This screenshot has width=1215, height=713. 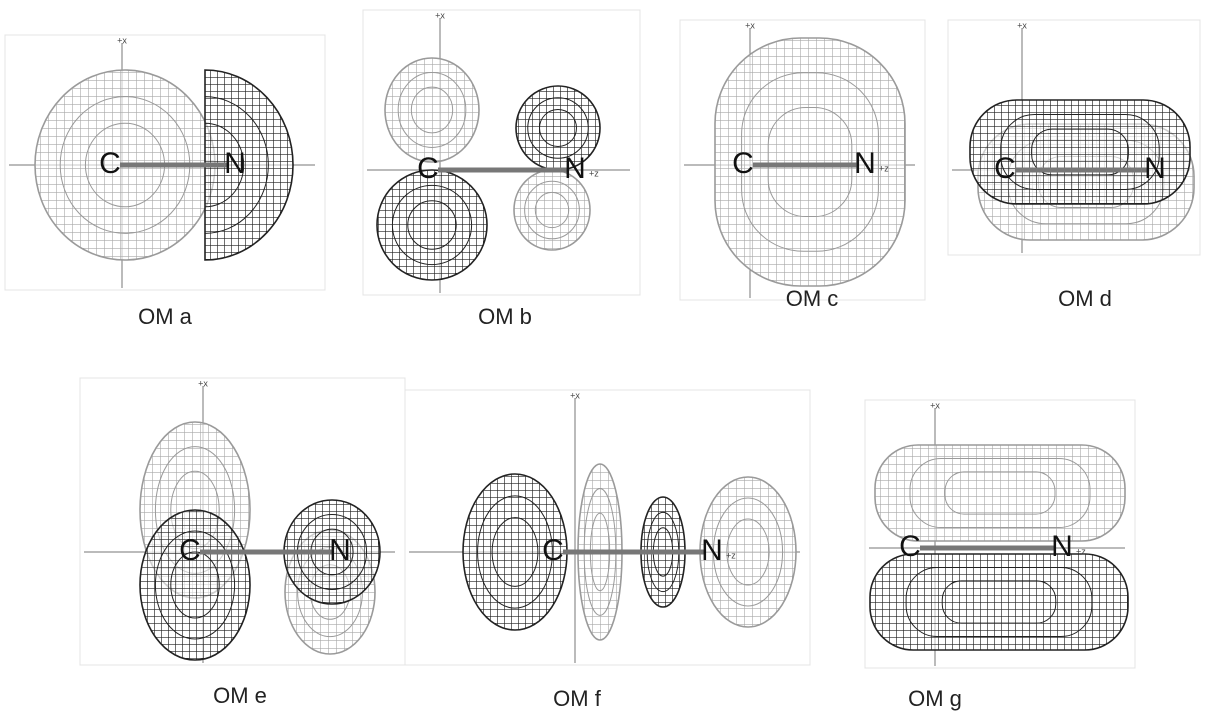 What do you see at coordinates (505, 316) in the screenshot?
I see `caption: OM b` at bounding box center [505, 316].